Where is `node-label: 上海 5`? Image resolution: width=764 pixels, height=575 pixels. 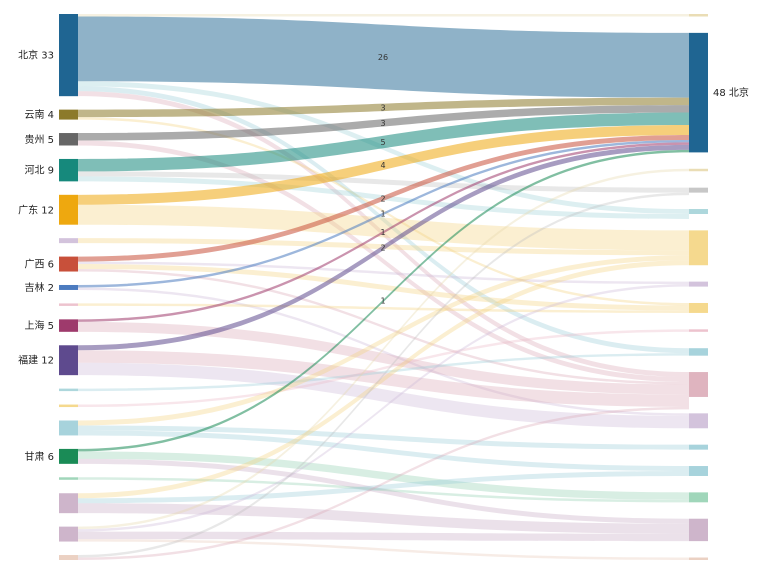
node-label: 上海 5 is located at coordinates (39, 325).